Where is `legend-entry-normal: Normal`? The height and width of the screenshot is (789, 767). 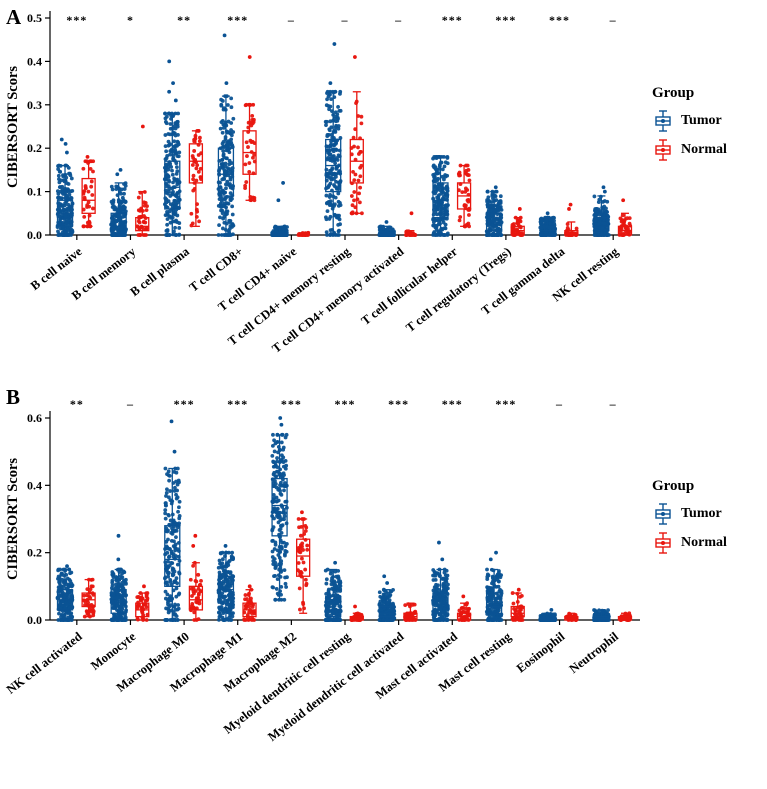 legend-entry-normal: Normal is located at coordinates (708, 150).